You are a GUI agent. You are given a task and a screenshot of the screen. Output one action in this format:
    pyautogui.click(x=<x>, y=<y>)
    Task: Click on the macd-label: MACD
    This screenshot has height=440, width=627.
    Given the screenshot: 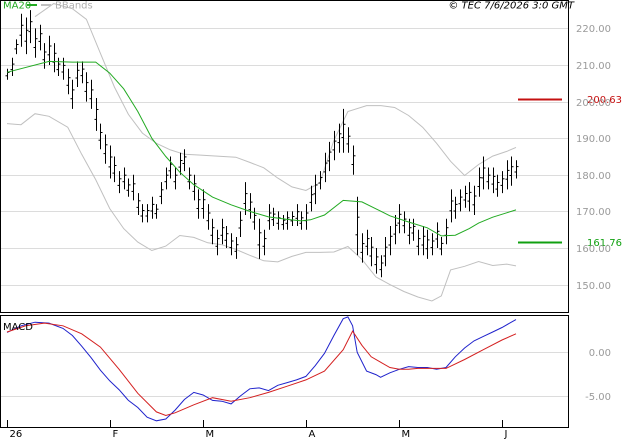 What is the action you would take?
    pyautogui.click(x=18, y=327)
    